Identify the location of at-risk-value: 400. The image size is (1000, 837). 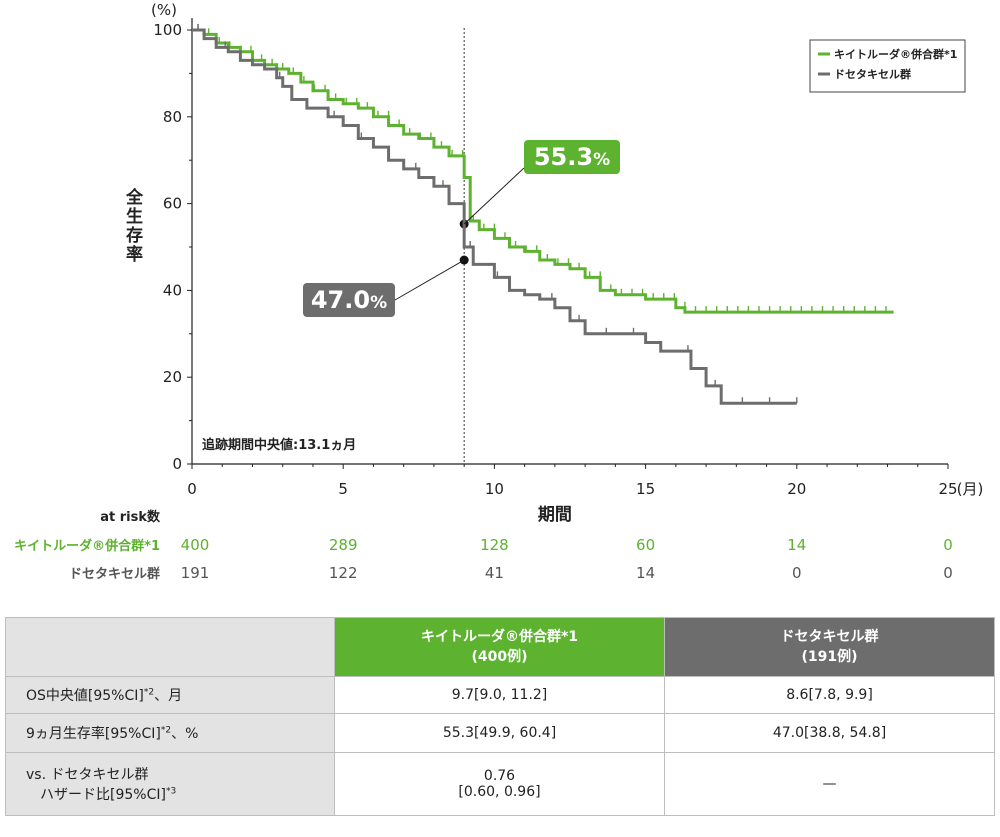
(195, 545).